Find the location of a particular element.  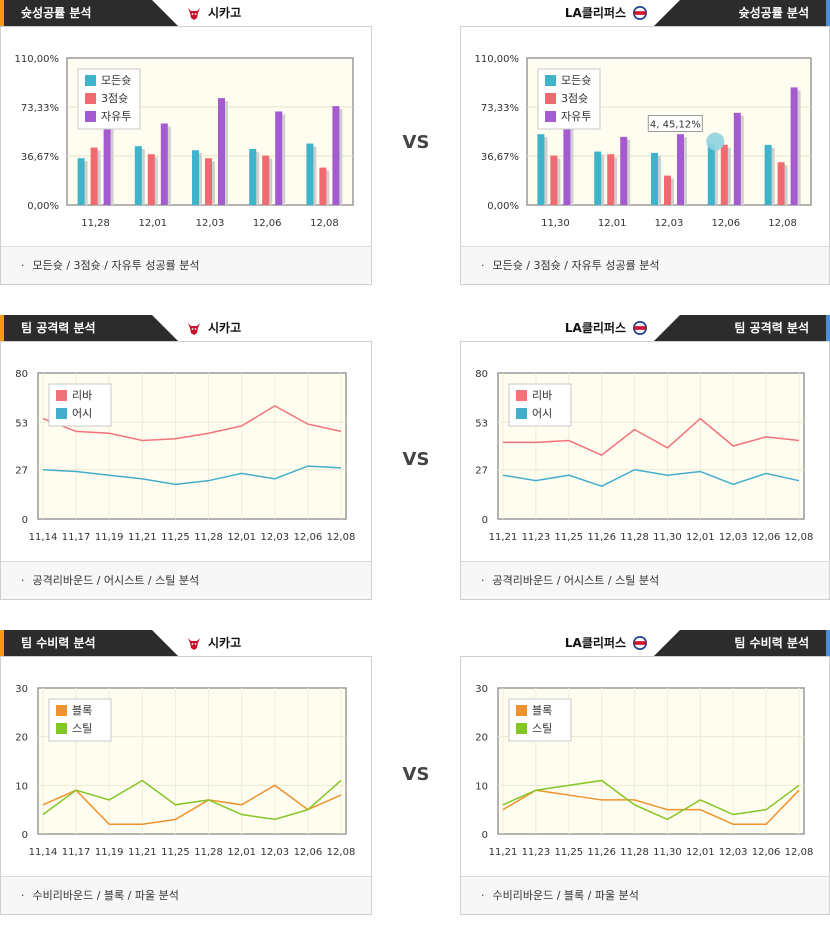

y-tick-label: 0 is located at coordinates (25, 835).